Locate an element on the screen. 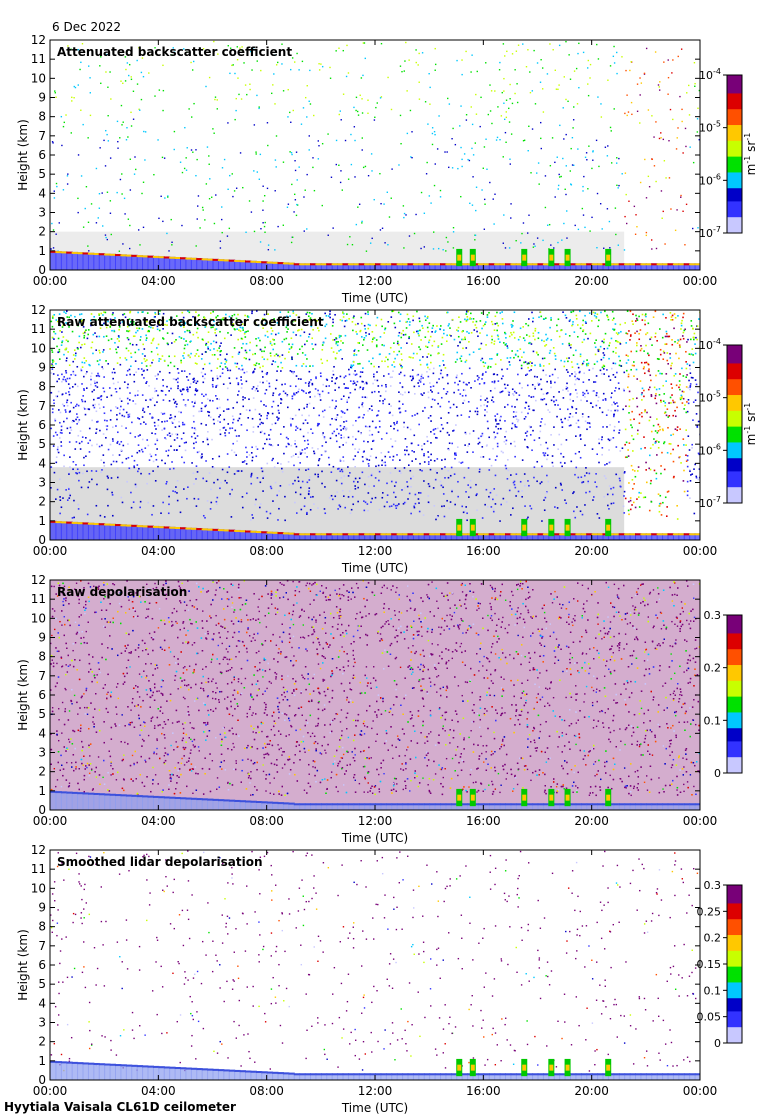 Image resolution: width=780 pixels, height=1120 pixels. colorbar-step is located at coordinates (734, 105).